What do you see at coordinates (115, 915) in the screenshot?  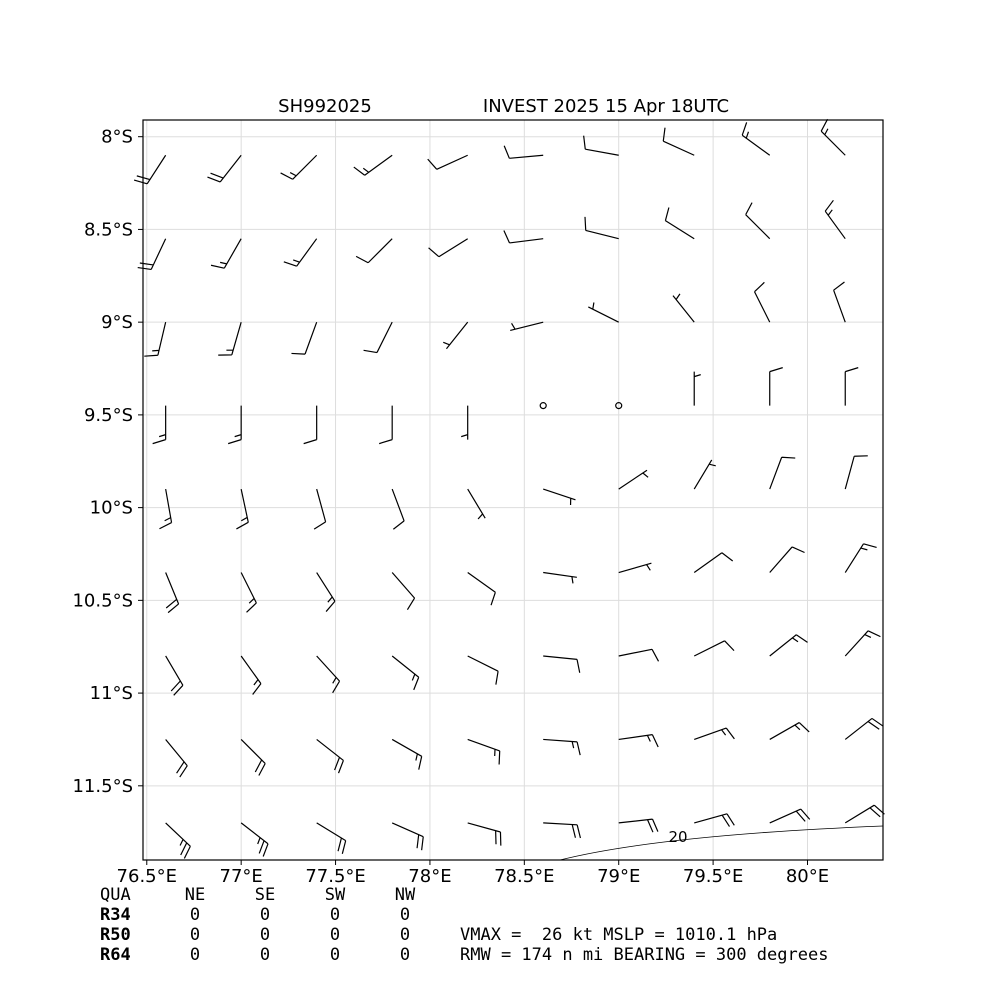 I see `table-cell: R34` at bounding box center [115, 915].